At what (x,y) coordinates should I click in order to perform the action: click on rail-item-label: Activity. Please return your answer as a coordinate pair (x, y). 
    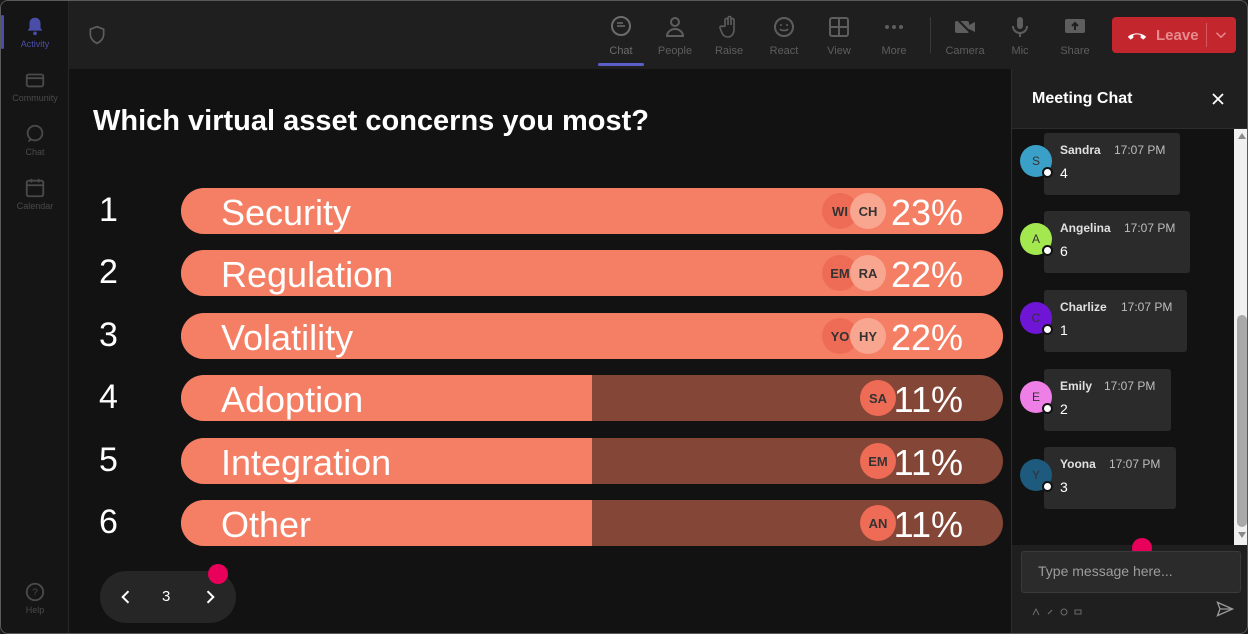
    Looking at the image, I should click on (35, 44).